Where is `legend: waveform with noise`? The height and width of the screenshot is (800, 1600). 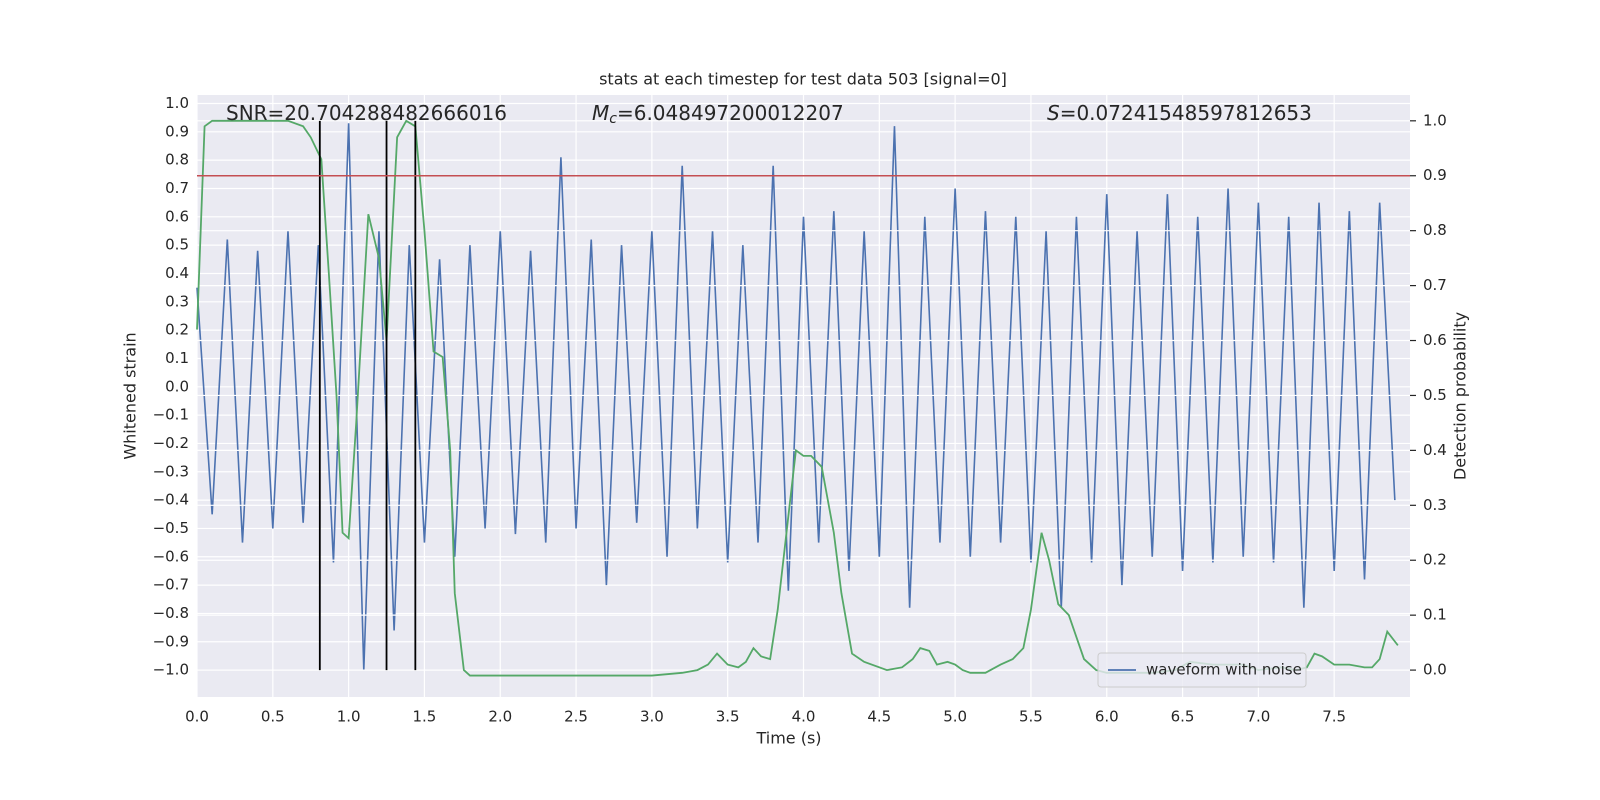 legend: waveform with noise is located at coordinates (1202, 670).